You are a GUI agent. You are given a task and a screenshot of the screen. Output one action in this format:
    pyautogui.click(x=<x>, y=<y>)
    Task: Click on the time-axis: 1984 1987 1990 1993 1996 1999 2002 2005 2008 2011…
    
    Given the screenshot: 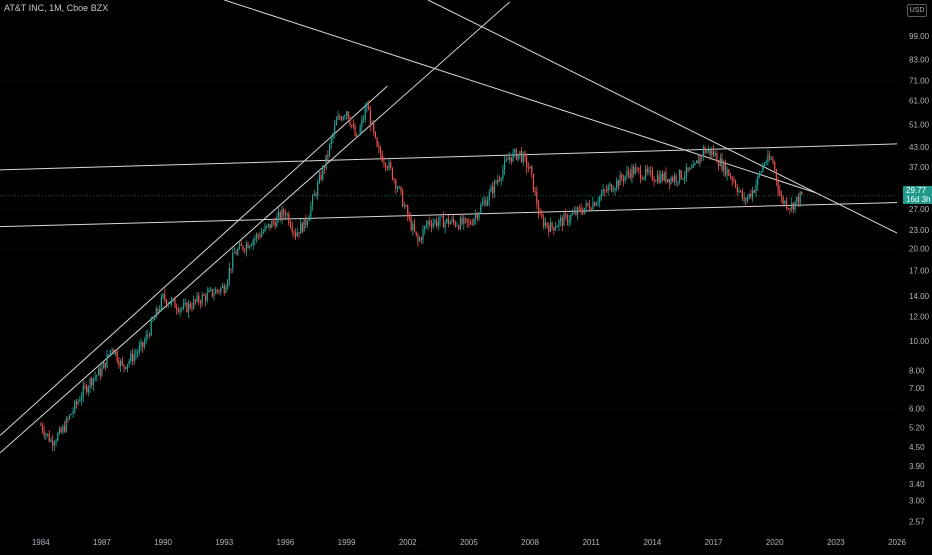 What is the action you would take?
    pyautogui.click(x=469, y=542)
    